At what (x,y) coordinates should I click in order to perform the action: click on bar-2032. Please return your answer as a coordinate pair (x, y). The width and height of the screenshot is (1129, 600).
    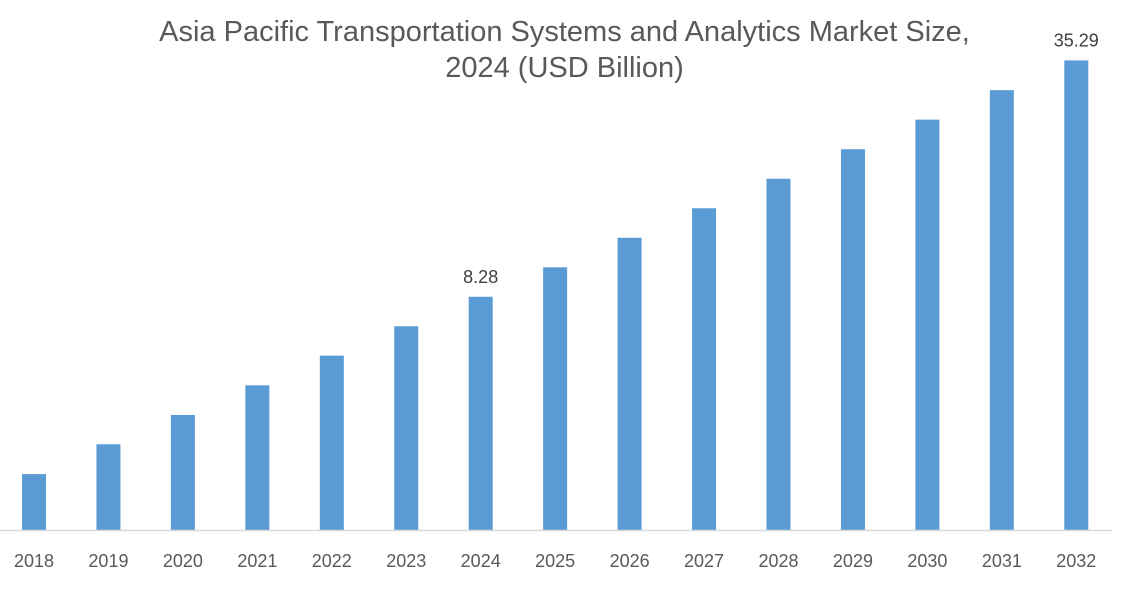
    Looking at the image, I should click on (1076, 295).